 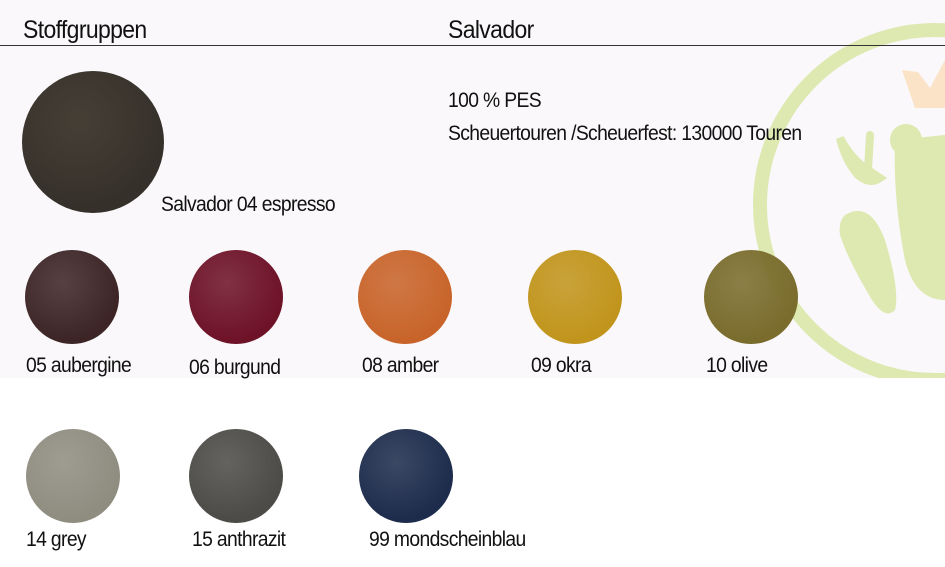 What do you see at coordinates (235, 367) in the screenshot?
I see `swatch-label: 06 burgund` at bounding box center [235, 367].